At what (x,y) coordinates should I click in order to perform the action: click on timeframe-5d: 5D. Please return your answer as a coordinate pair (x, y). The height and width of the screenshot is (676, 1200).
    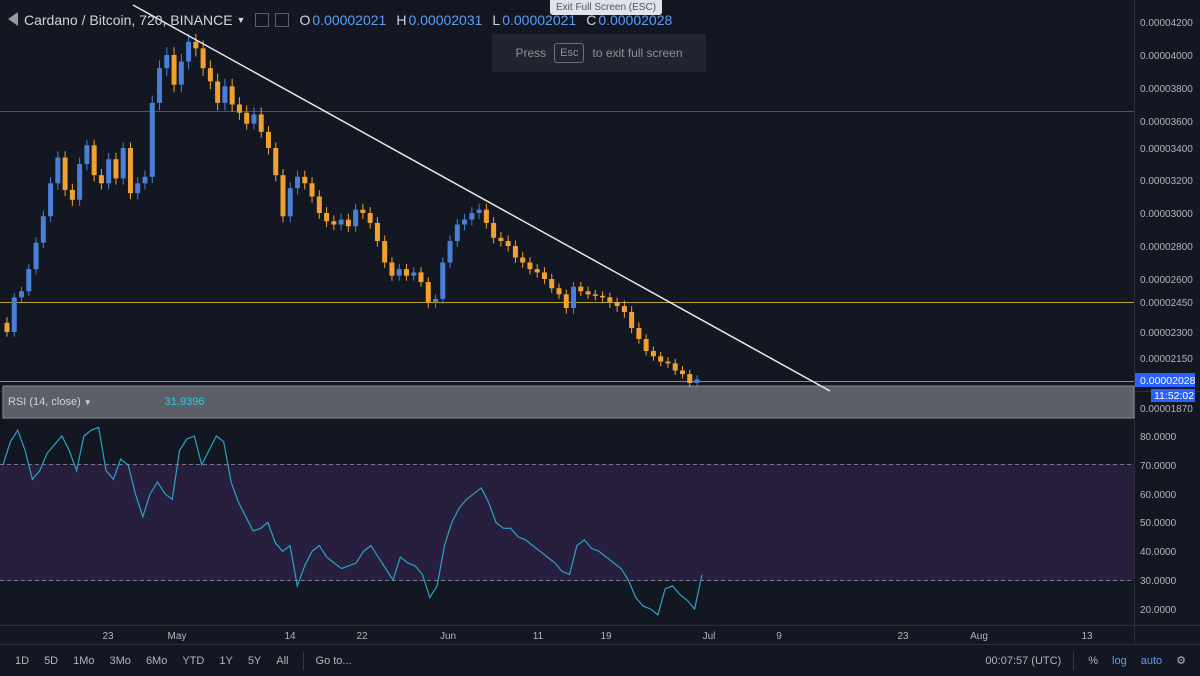
    Looking at the image, I should click on (51, 660).